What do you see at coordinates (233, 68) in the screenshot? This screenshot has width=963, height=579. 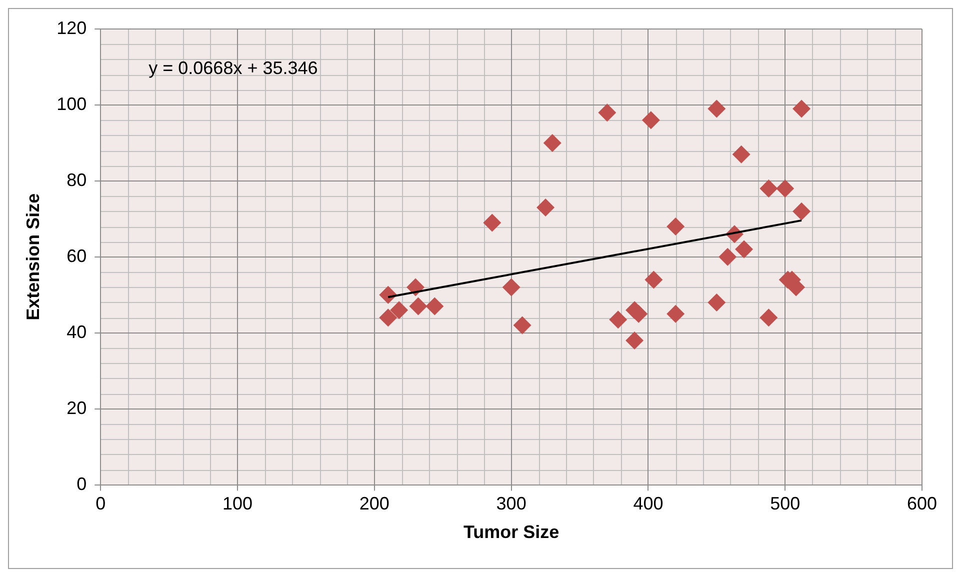 I see `annotation: y = 0.0668x + 35.346` at bounding box center [233, 68].